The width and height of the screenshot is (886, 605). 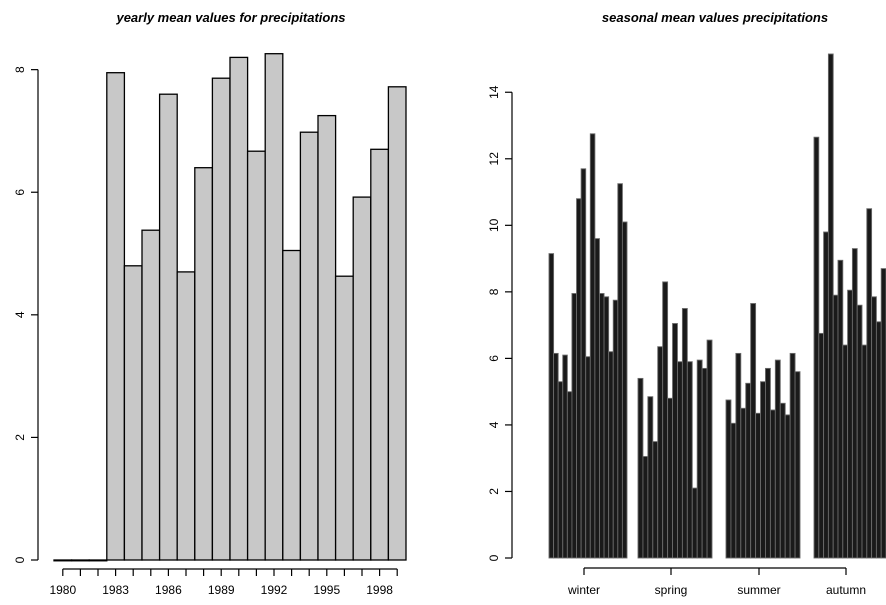 I want to click on seasonal-y-tick-label: 6, so click(x=494, y=358).